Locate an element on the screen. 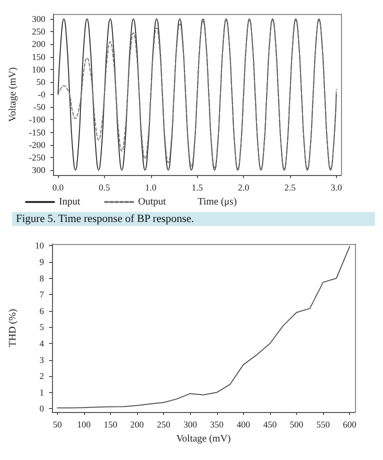 The height and width of the screenshot is (460, 383). y-tick-label: 7 is located at coordinates (42, 295).